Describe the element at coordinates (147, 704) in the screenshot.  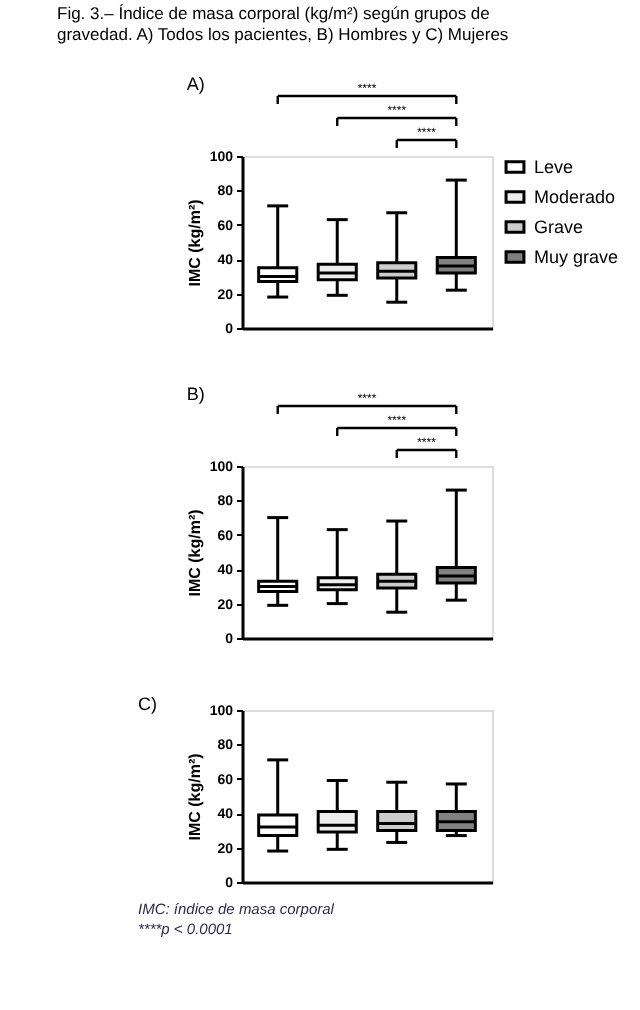
I see `chart-title: C)` at that location.